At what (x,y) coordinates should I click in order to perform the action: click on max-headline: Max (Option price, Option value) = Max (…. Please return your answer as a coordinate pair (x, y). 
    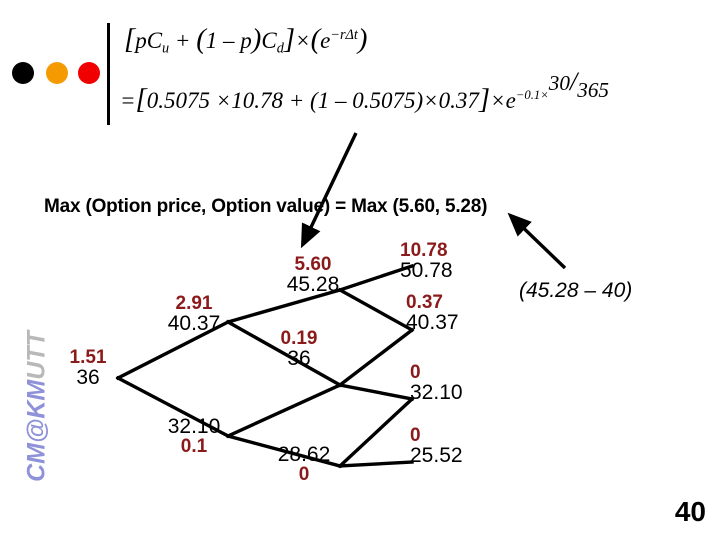
    Looking at the image, I should click on (266, 206).